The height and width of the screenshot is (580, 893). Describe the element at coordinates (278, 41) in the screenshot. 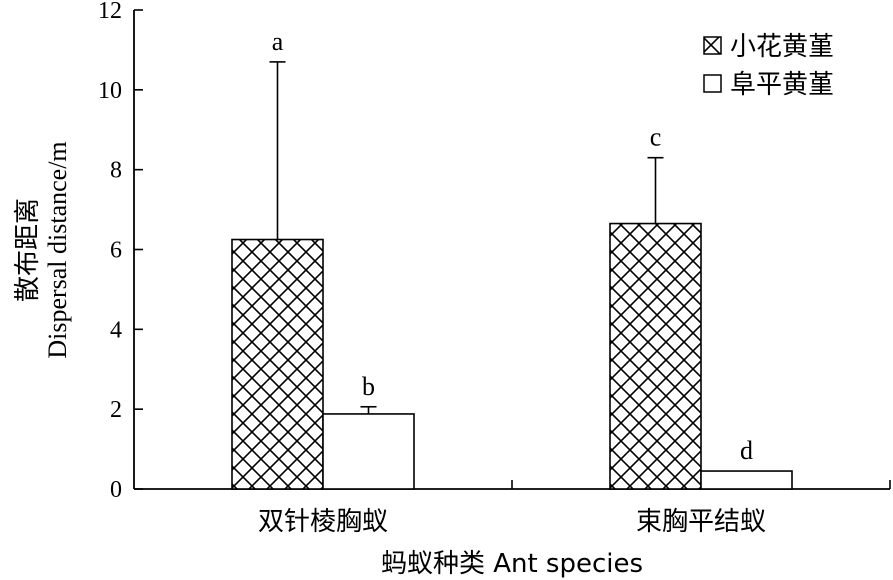

I see `significance-label: a` at that location.